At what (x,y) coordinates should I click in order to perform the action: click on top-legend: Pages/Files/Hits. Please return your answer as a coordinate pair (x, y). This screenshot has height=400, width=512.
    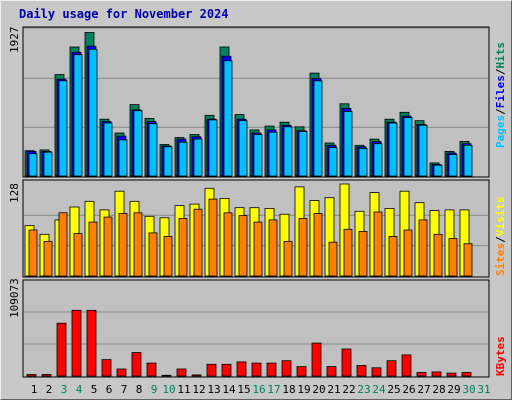
    Looking at the image, I should click on (500, 95).